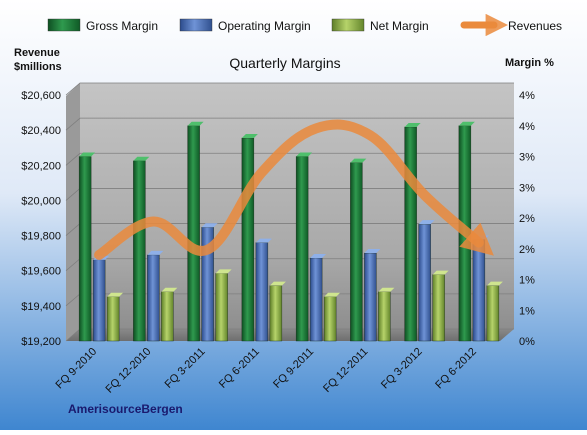  What do you see at coordinates (264, 26) in the screenshot?
I see `legend-label: Operating Margin` at bounding box center [264, 26].